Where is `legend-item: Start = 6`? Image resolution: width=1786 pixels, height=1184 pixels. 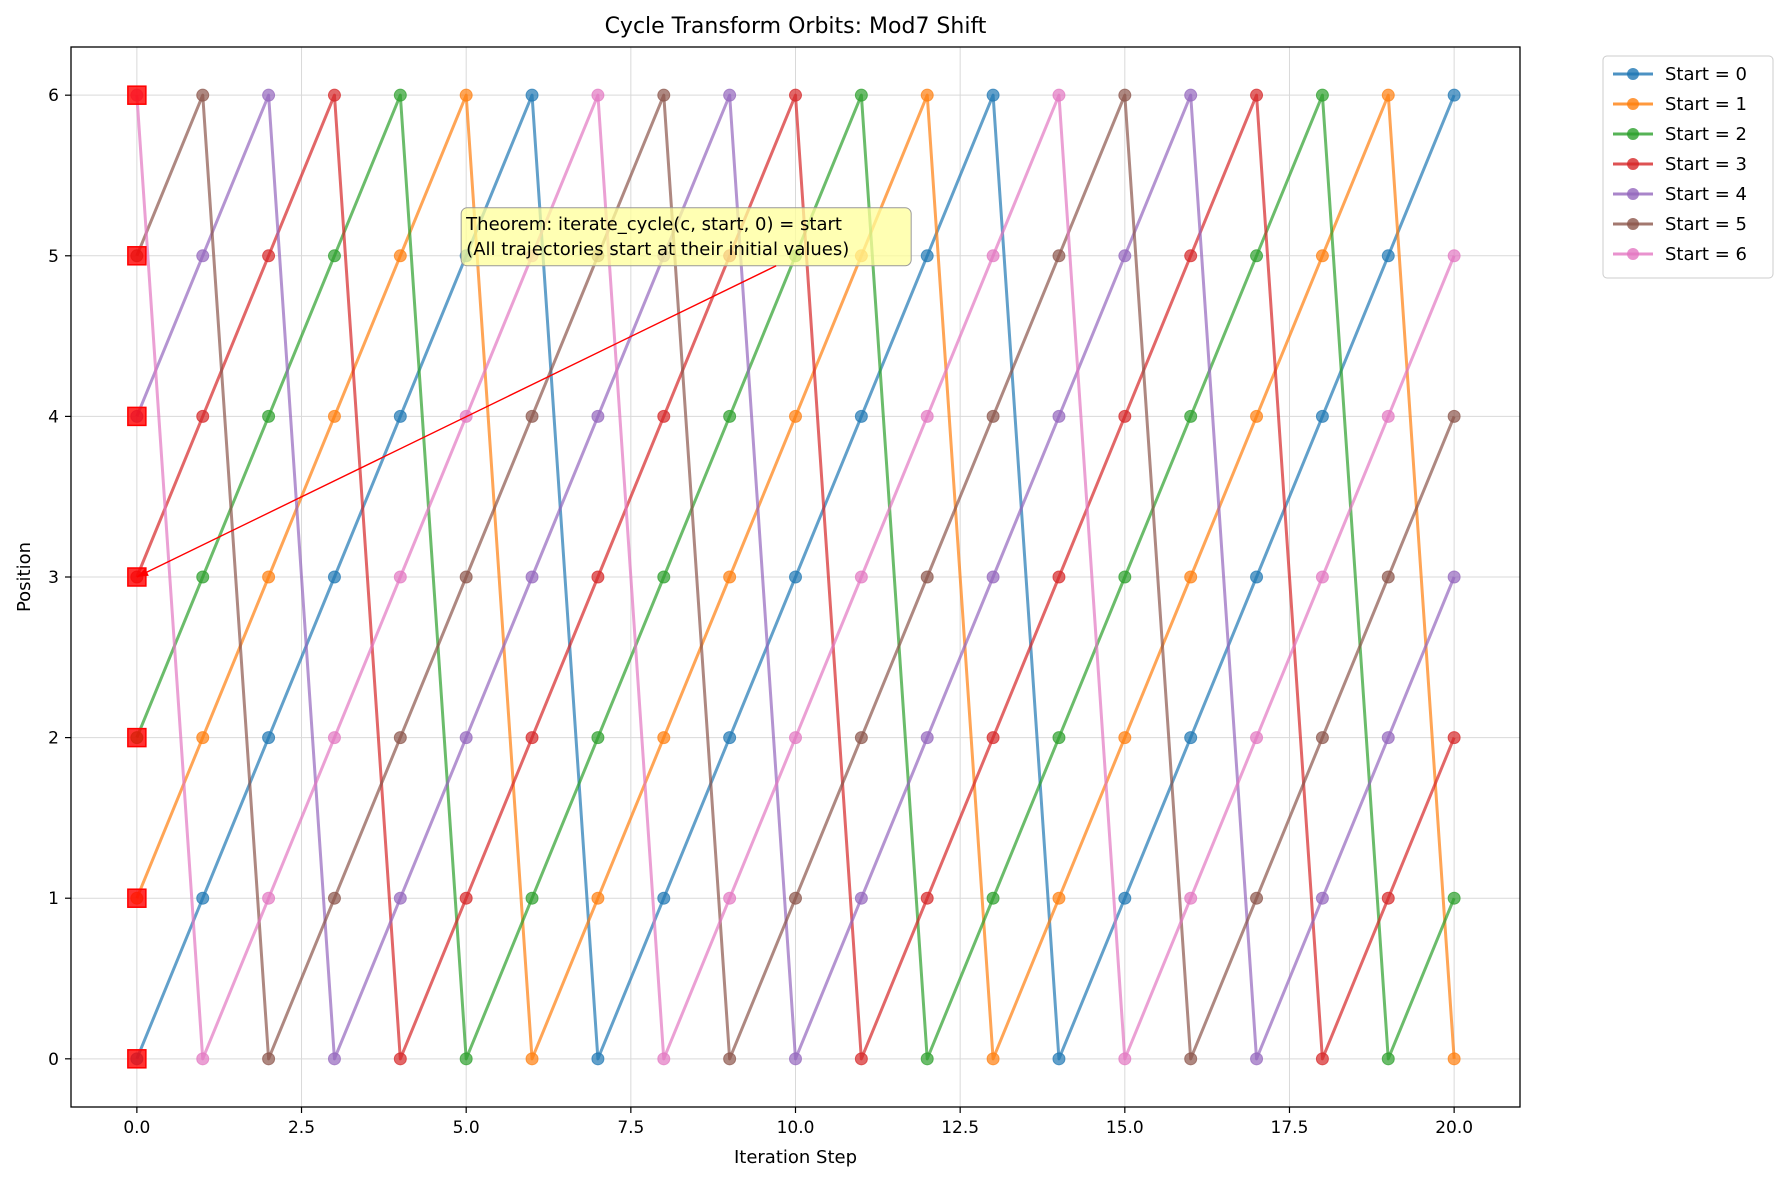 legend-item: Start = 6 is located at coordinates (1680, 254).